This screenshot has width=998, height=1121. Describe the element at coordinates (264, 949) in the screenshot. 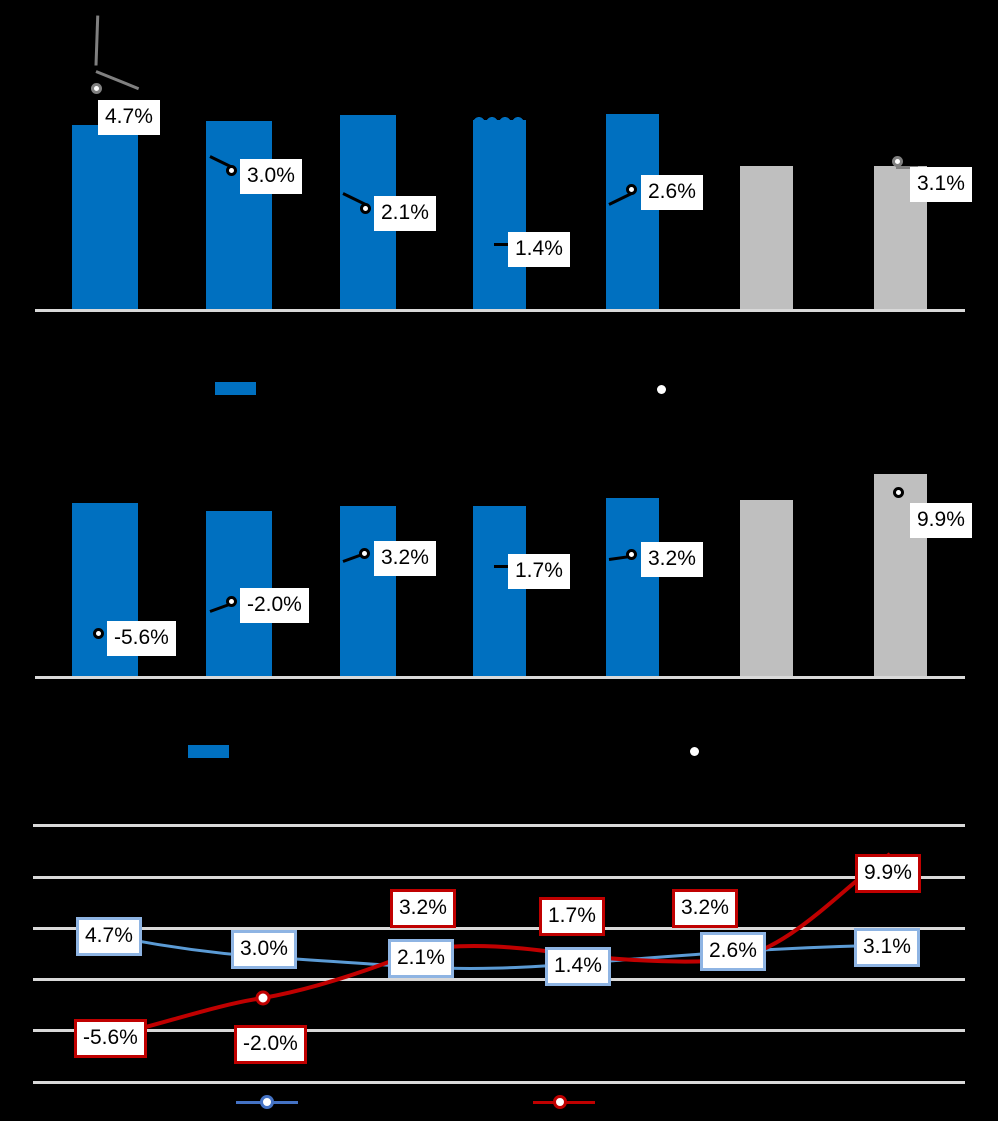

I see `blue-label-2: 3.0%` at that location.